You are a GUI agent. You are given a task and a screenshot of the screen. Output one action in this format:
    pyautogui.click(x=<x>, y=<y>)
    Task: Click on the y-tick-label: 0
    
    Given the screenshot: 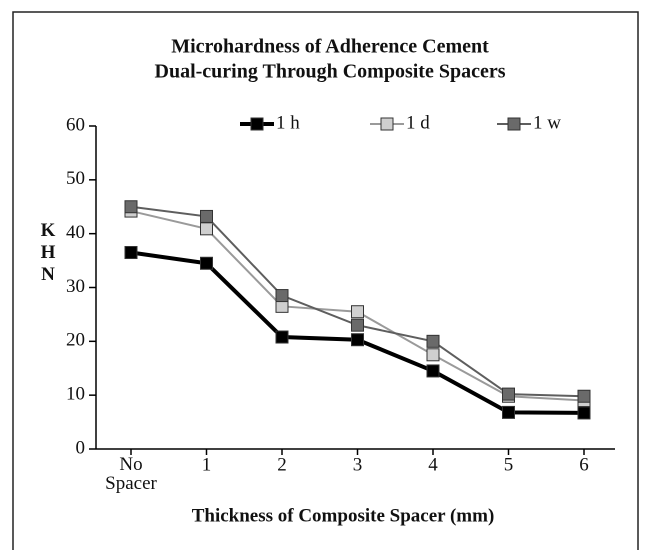 What is the action you would take?
    pyautogui.click(x=81, y=447)
    